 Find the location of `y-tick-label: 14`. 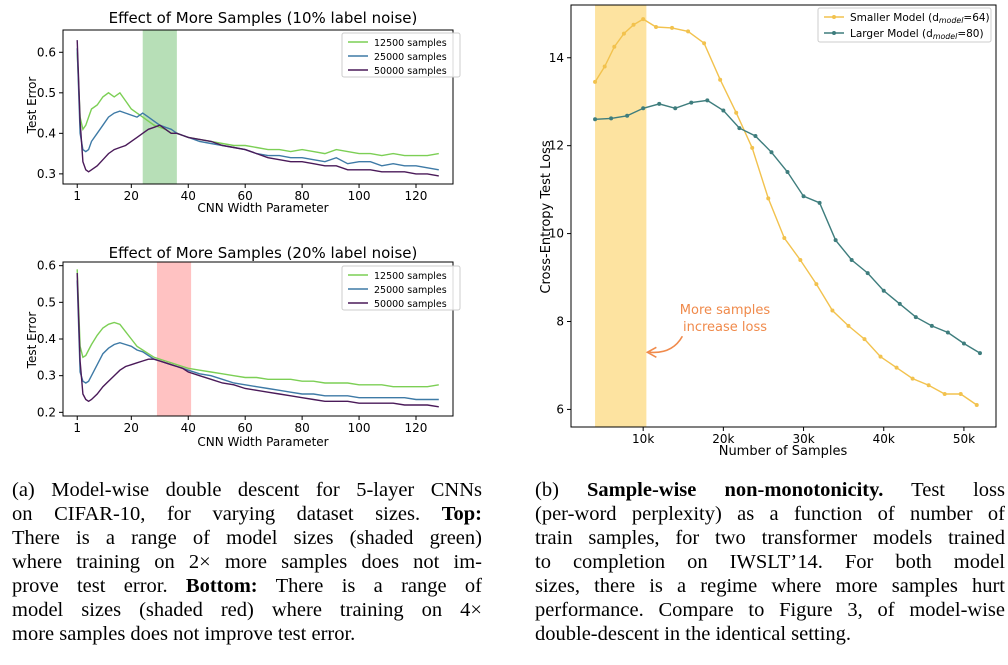

y-tick-label: 14 is located at coordinates (556, 58).